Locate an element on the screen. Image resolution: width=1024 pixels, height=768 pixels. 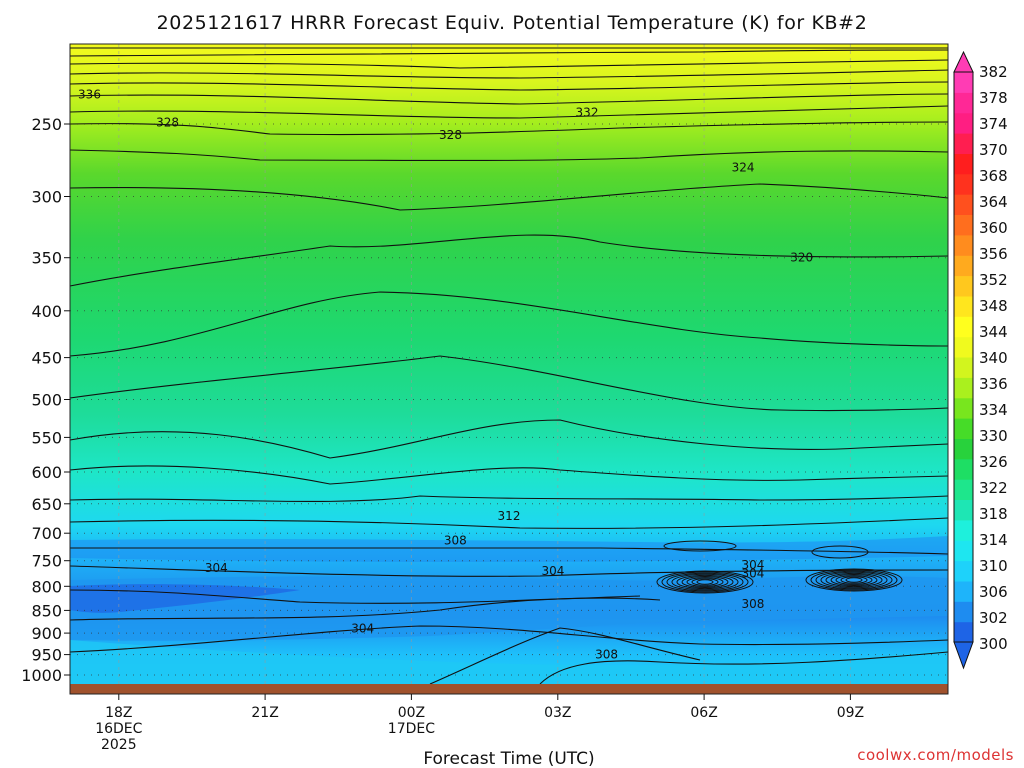
x-tick-label: 16DEC is located at coordinates (118, 729).